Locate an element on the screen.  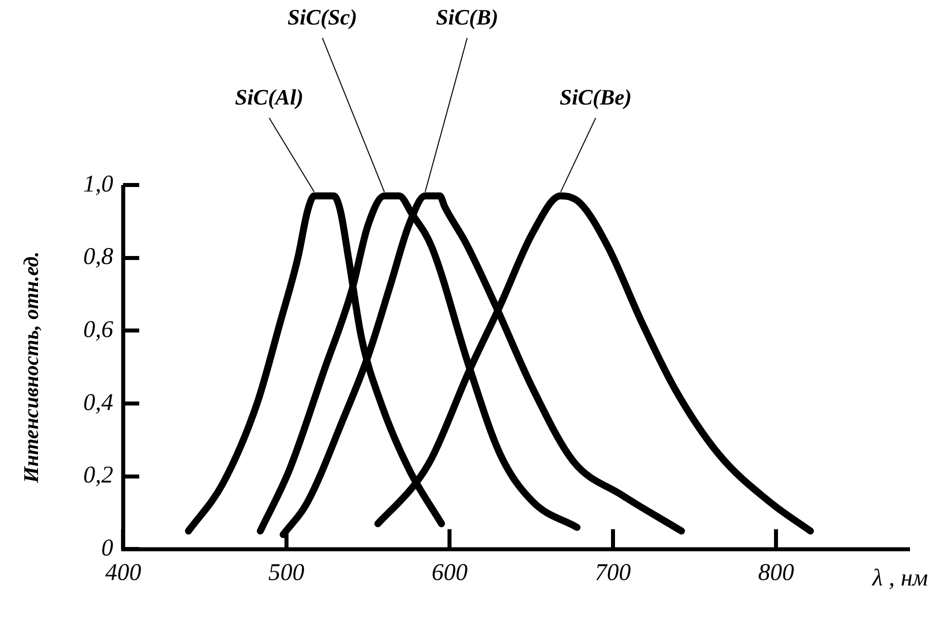
x-tick-label: 500 is located at coordinates (286, 573).